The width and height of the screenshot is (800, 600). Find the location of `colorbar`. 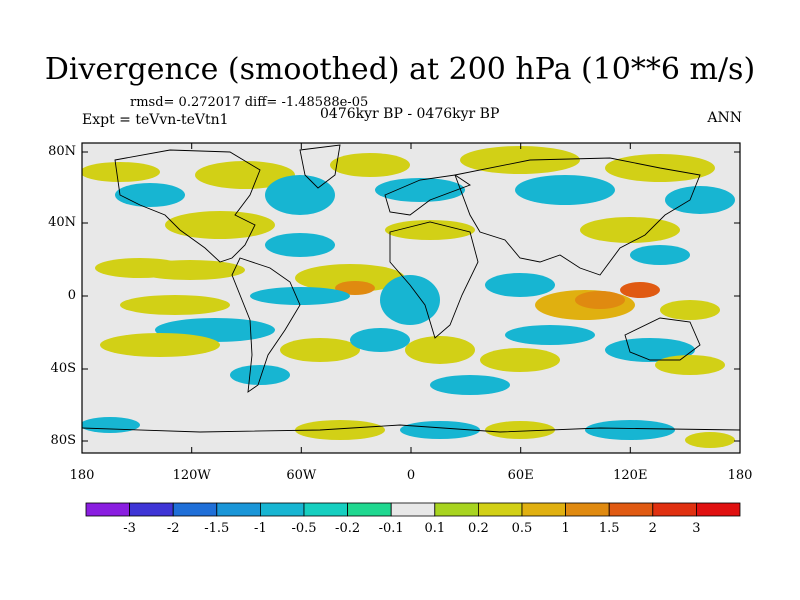

colorbar is located at coordinates (413, 509).